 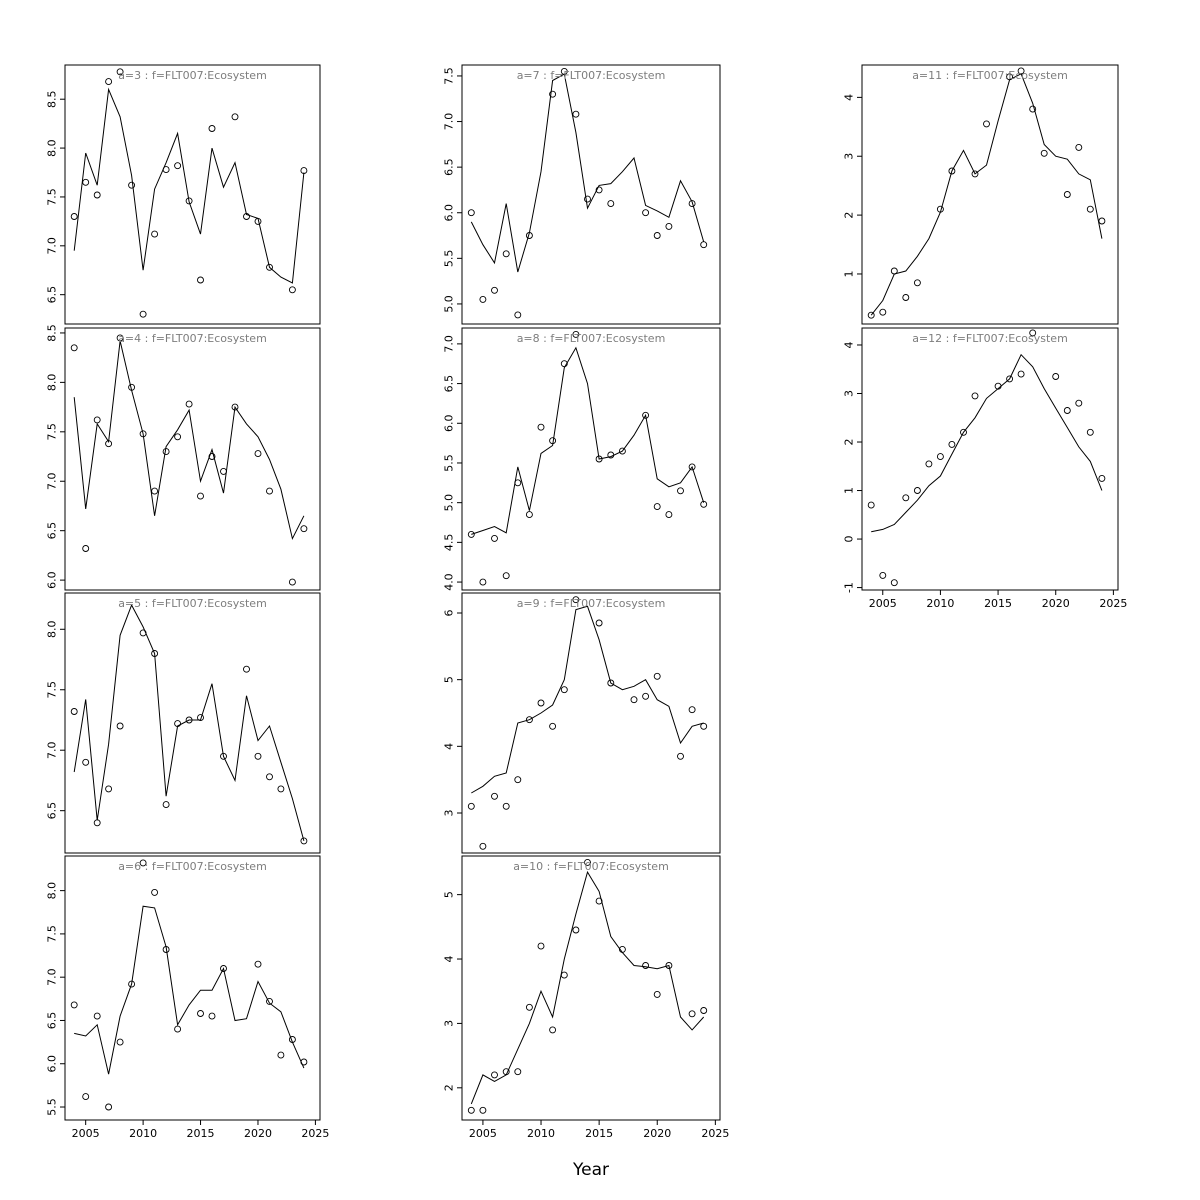 I want to click on y-tick-label: 4, so click(x=849, y=344).